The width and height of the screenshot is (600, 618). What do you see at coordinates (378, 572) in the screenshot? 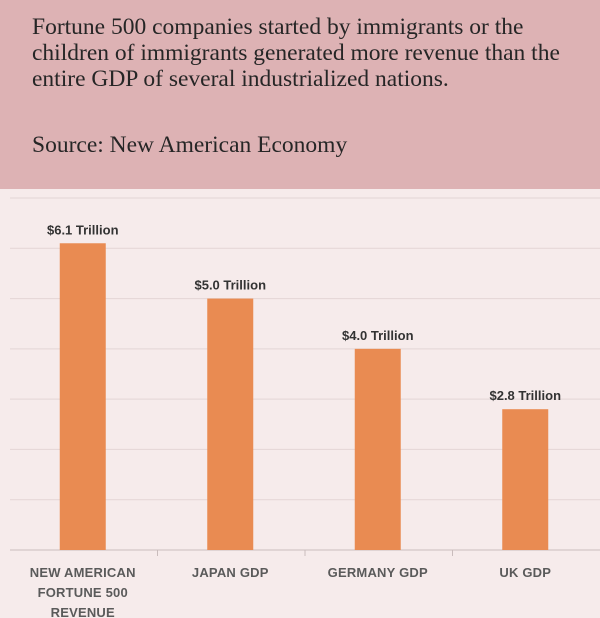
I see `category-label: GERMANY GDP` at bounding box center [378, 572].